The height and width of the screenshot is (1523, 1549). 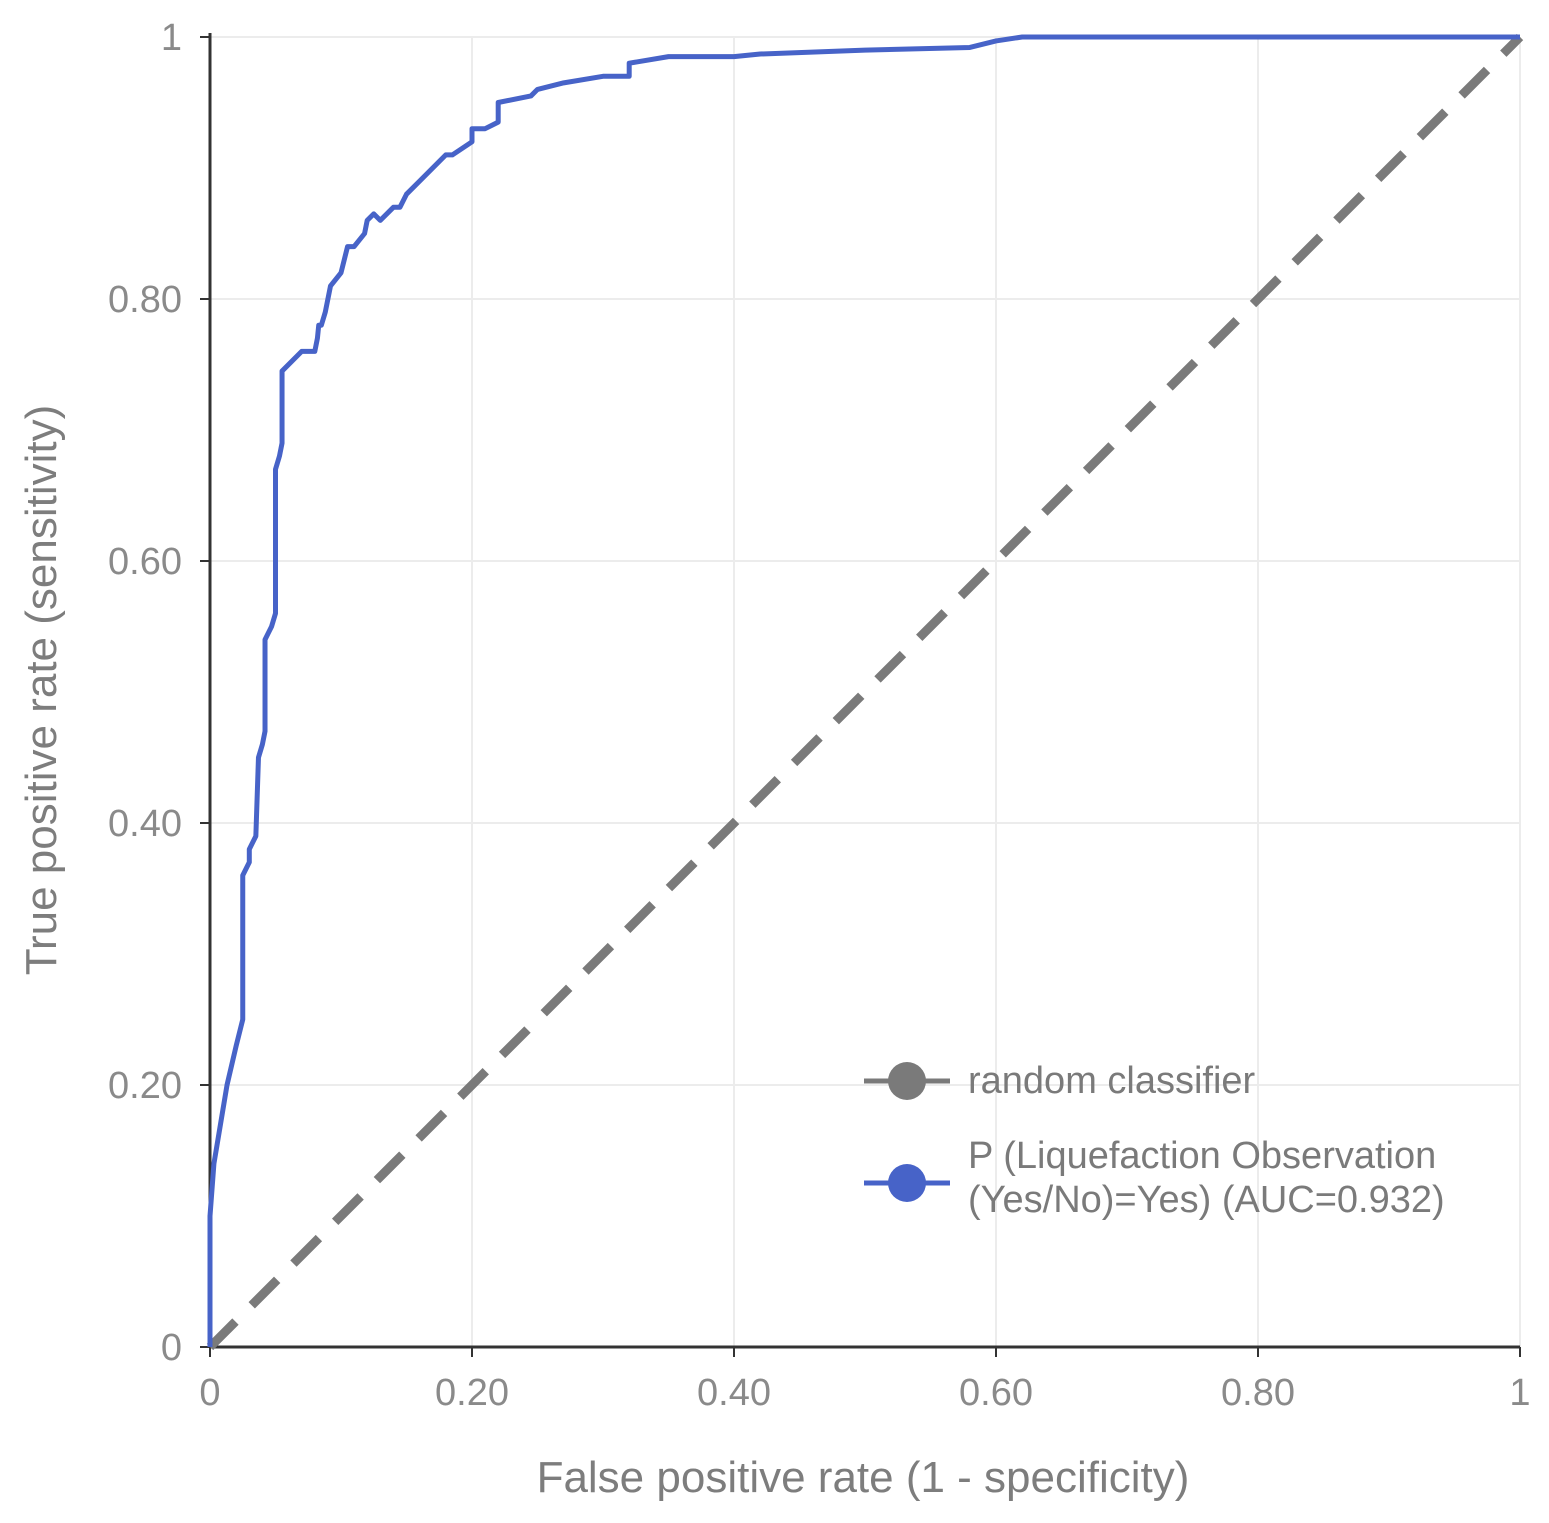 What do you see at coordinates (472, 1393) in the screenshot?
I see `x-tick-label-1: 0.20` at bounding box center [472, 1393].